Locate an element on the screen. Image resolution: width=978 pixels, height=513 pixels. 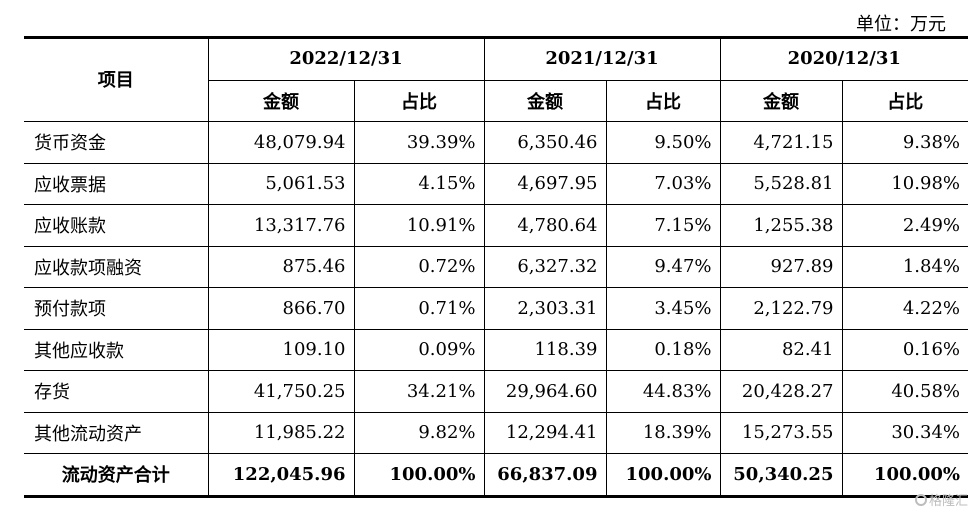
year-header-2021: 2021/12/31 is located at coordinates (602, 58).